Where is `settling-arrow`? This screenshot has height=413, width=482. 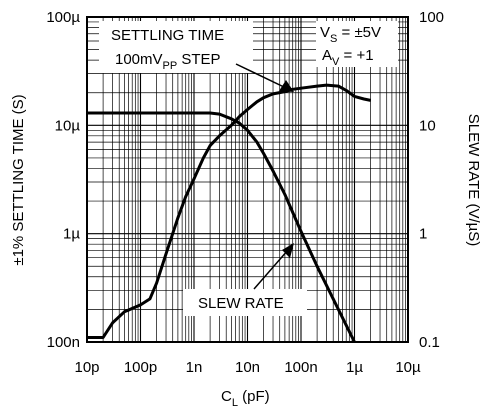
settling-arrow is located at coordinates (264, 77).